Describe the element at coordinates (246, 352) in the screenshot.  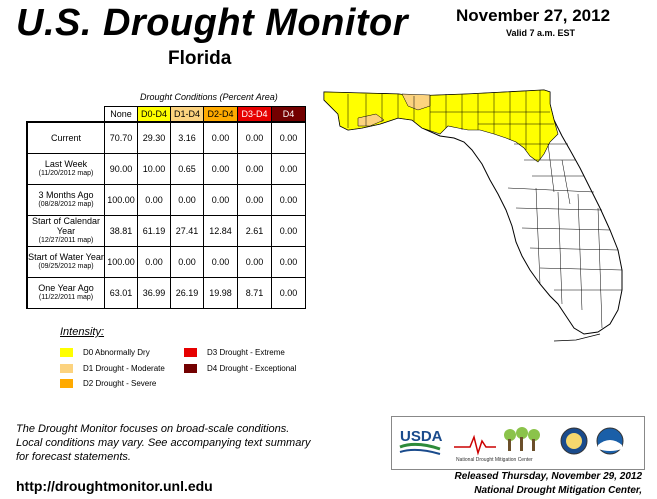
I see `legend-label-d3: D3 Drought - Extreme` at that location.